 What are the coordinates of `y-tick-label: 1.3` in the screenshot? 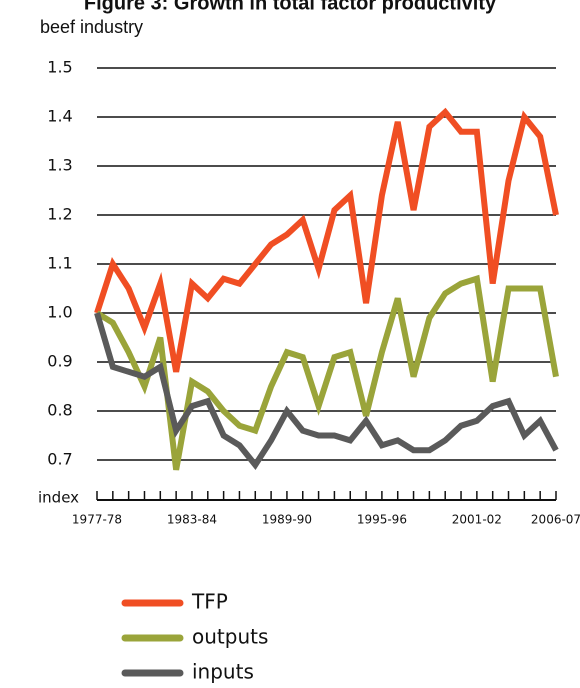 It's located at (59, 165).